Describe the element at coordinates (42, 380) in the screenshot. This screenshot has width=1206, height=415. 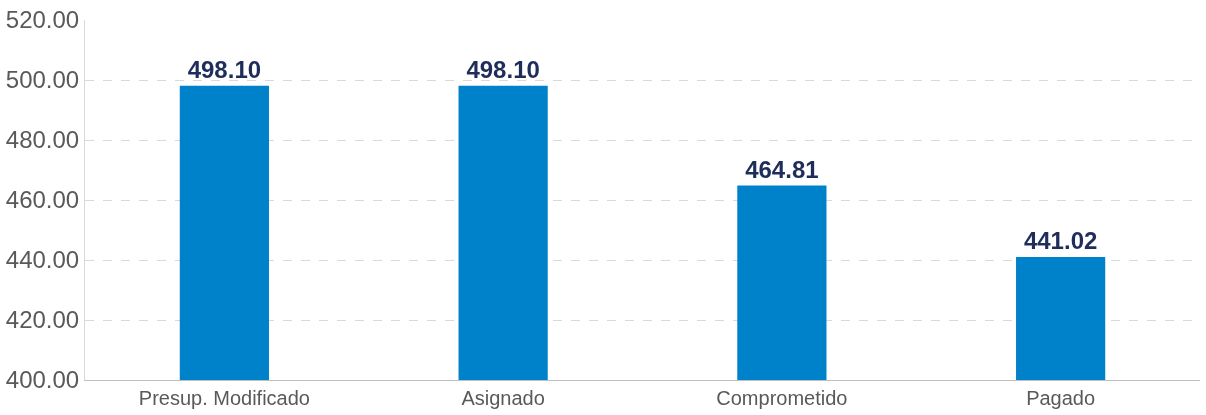
I see `y-tick-label: 400.00` at that location.